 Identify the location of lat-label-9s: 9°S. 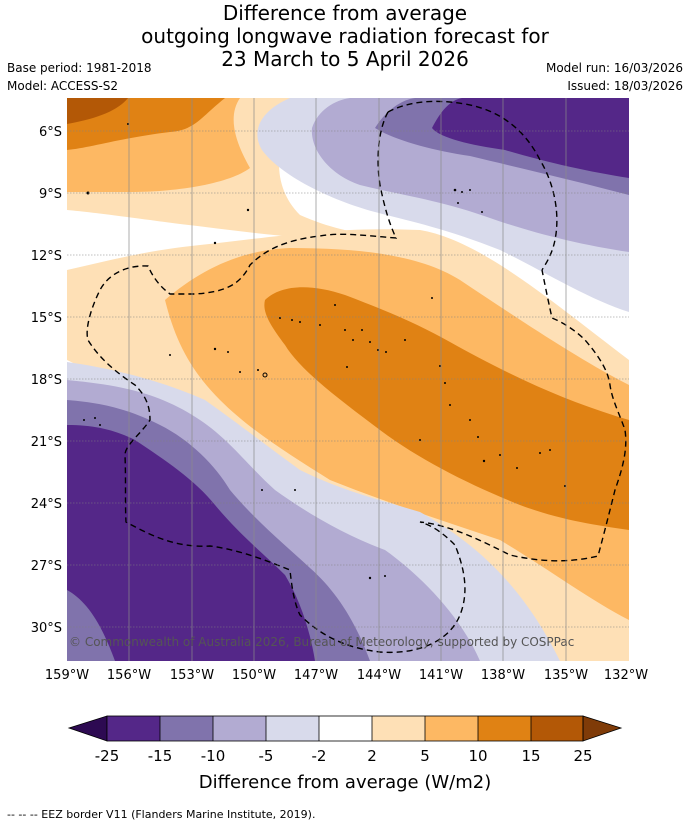
(50, 194).